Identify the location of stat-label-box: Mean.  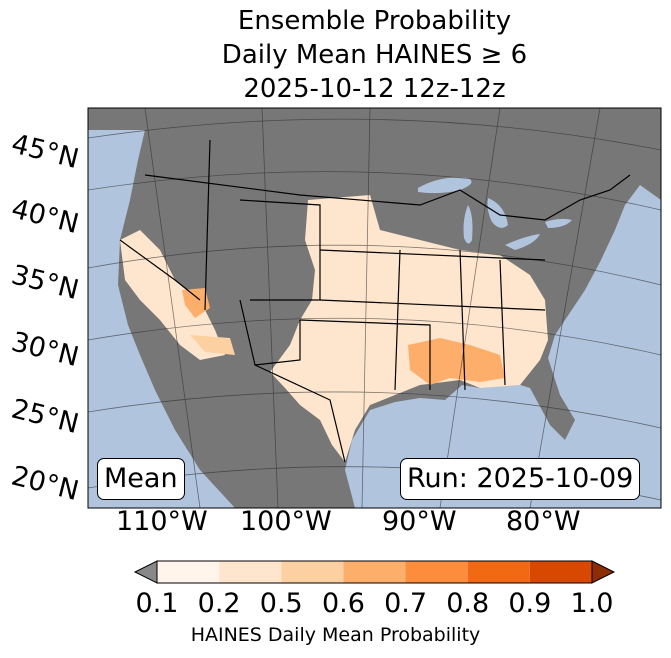
(141, 479).